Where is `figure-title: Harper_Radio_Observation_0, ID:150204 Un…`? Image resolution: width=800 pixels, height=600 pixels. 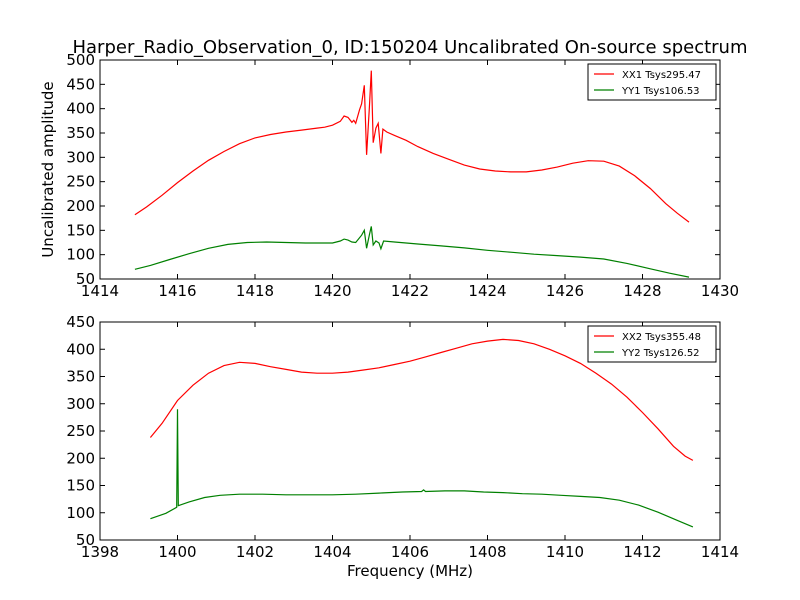
figure-title: Harper_Radio_Observation_0, ID:150204 Un… is located at coordinates (409, 47).